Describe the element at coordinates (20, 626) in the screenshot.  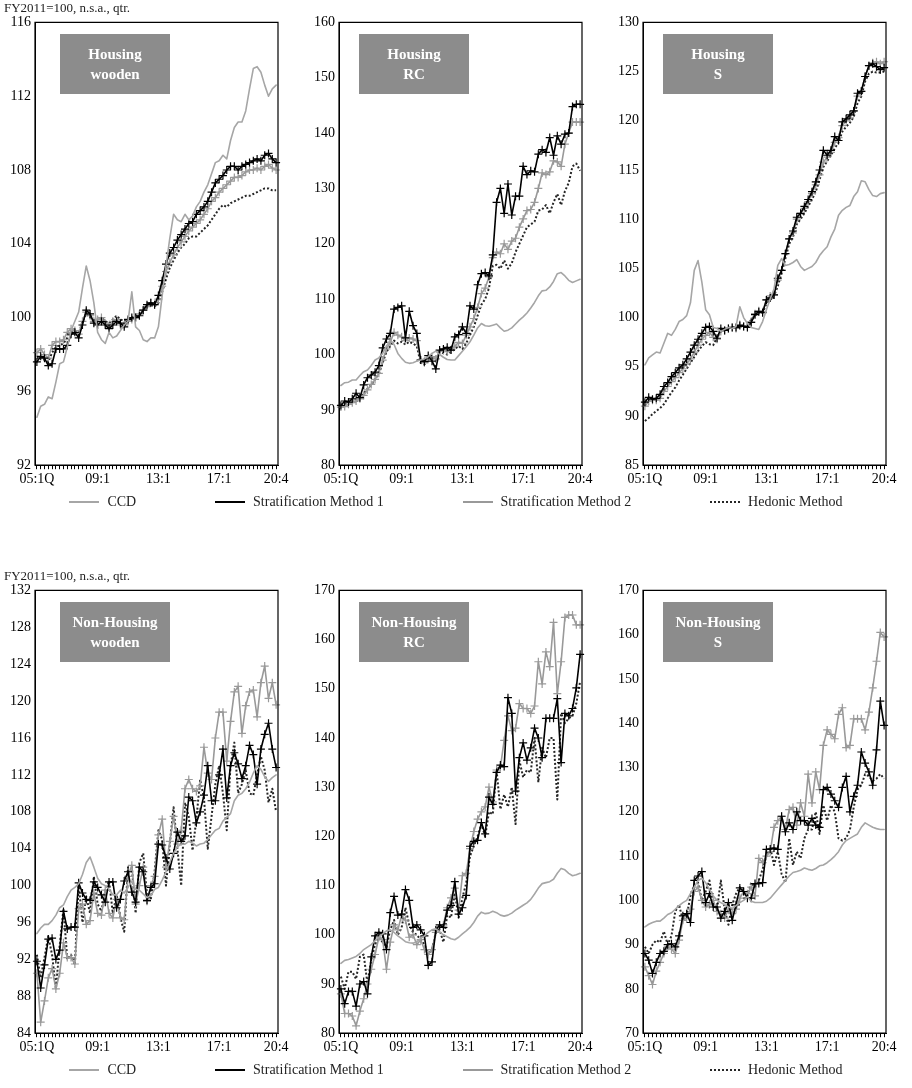
I see `y-tick-label: 128` at that location.